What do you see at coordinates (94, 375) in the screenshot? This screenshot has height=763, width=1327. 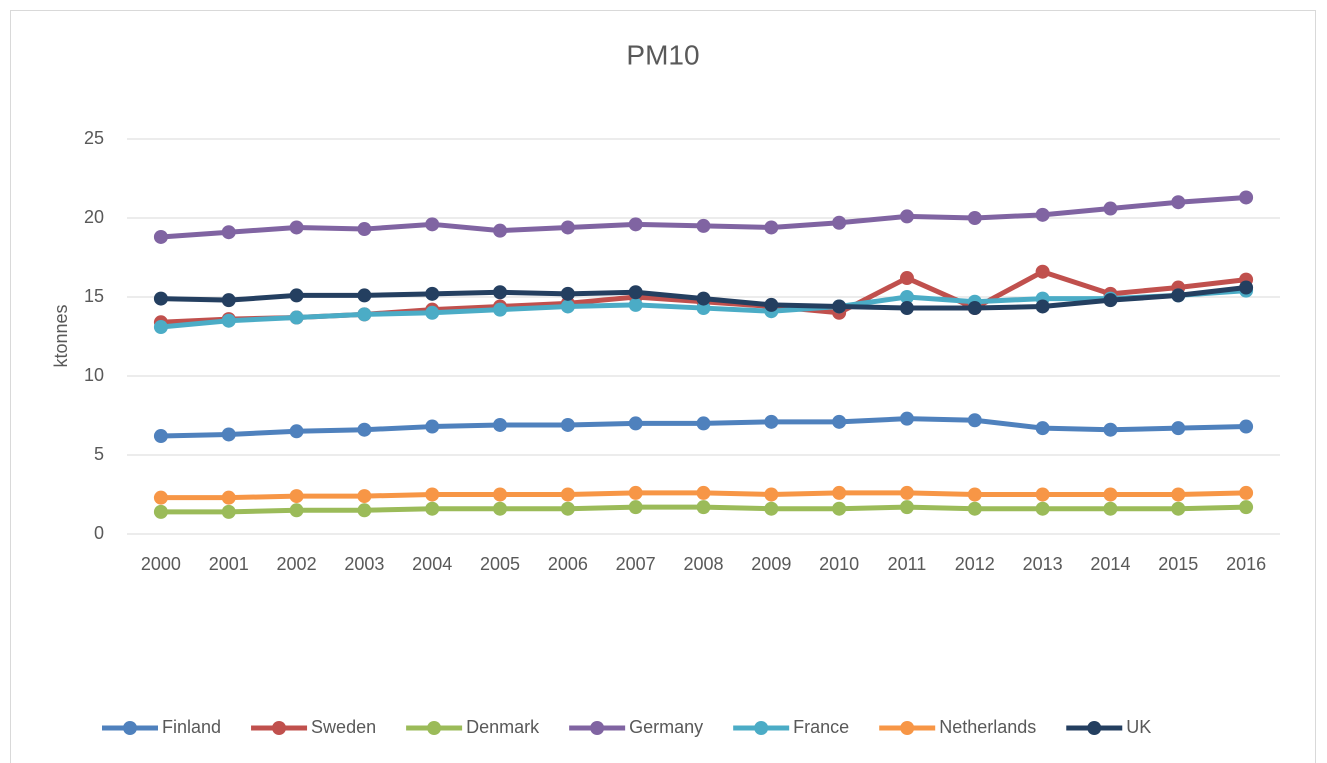 I see `y-tick-label: 10` at bounding box center [94, 375].